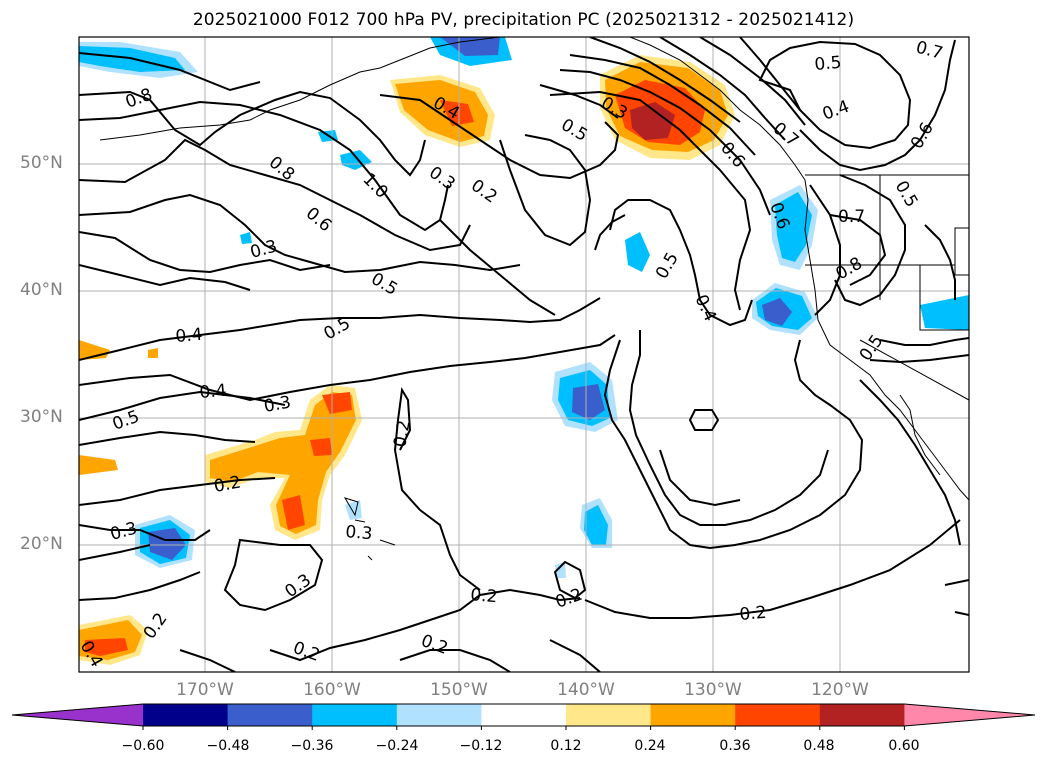  What do you see at coordinates (650, 746) in the screenshot?
I see `colorbar-tick-label: 0.24` at bounding box center [650, 746].